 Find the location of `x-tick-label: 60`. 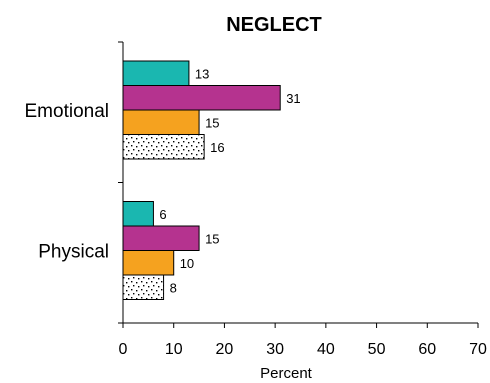

x-tick-label: 60 is located at coordinates (427, 349).